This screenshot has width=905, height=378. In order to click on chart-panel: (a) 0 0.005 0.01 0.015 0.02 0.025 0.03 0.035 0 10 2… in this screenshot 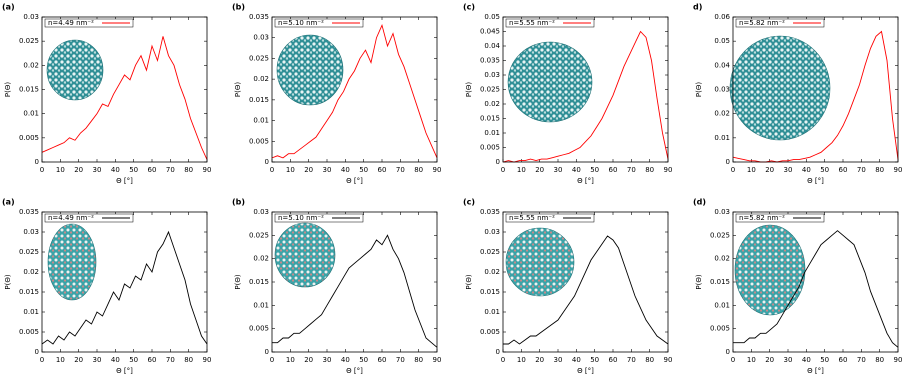, I will do `click(106, 287)`.